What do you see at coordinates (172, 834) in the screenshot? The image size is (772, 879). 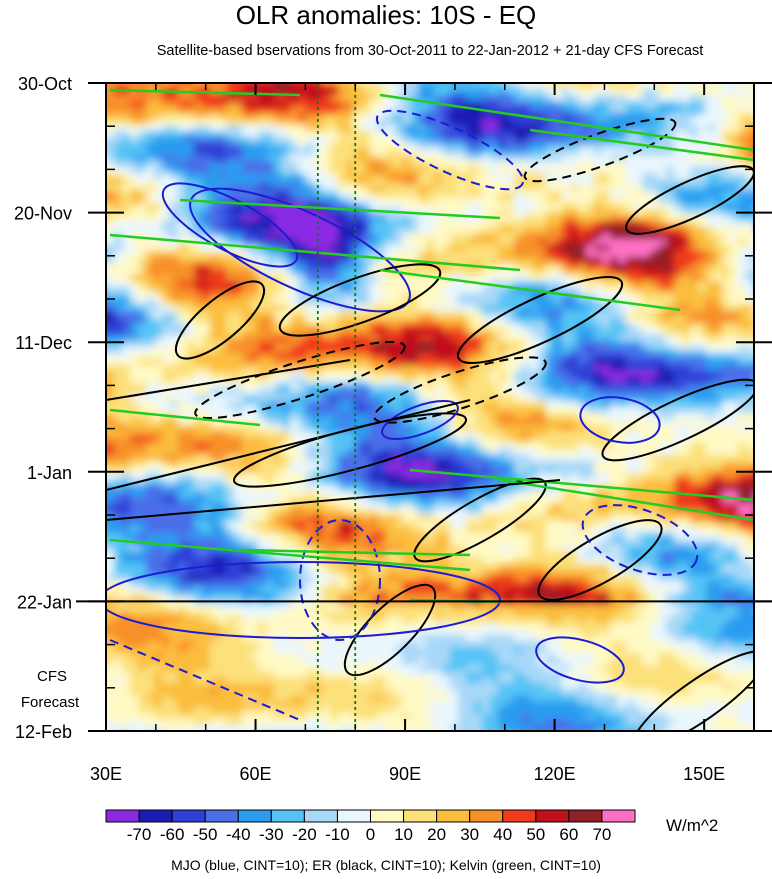 I see `colorbar-label: -60` at bounding box center [172, 834].